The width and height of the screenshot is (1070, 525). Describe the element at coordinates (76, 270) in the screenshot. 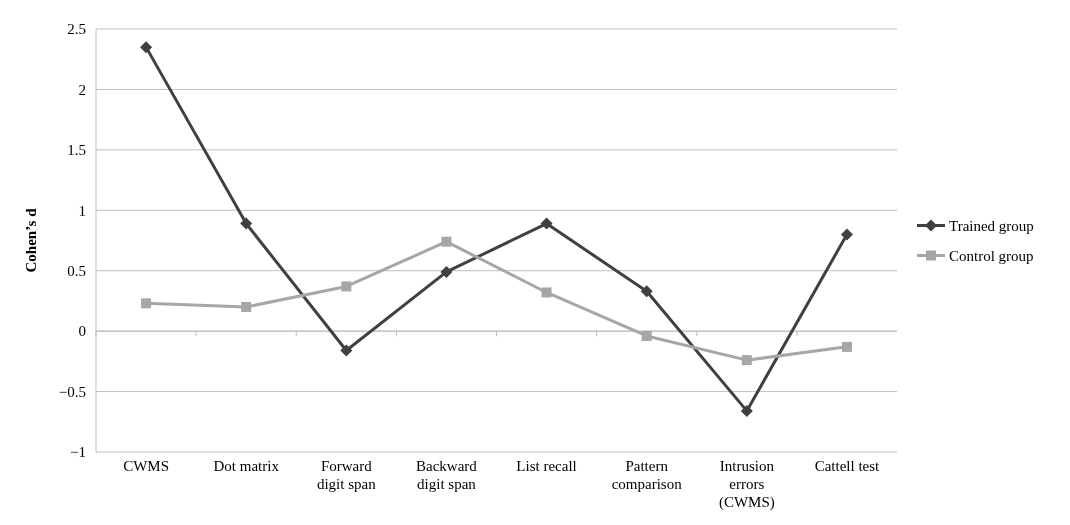

I see `y-tick-label: 0.5` at that location.